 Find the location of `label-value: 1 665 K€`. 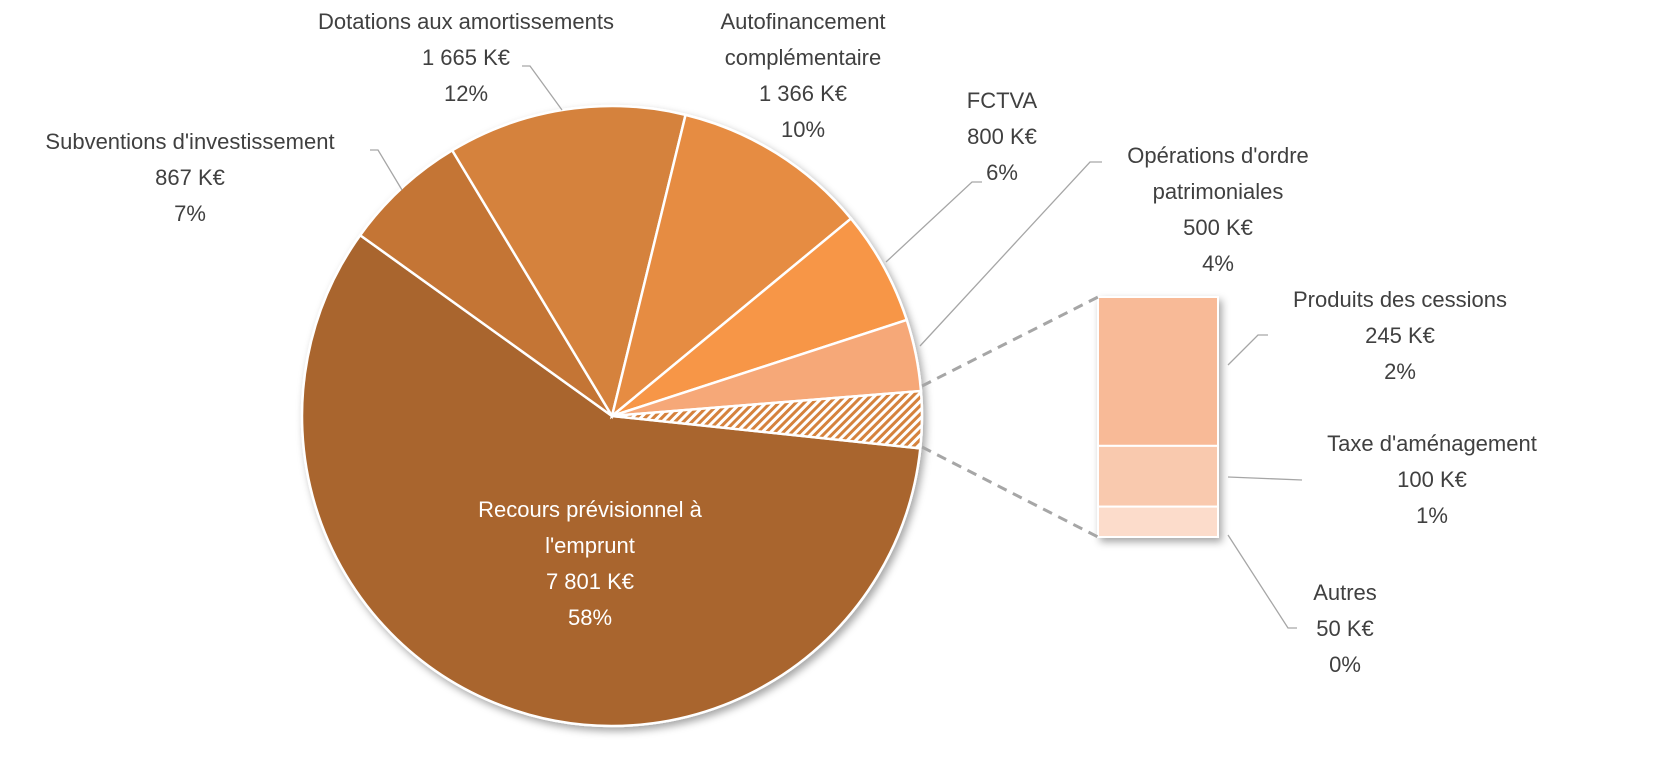

label-value: 1 665 K€ is located at coordinates (466, 57).